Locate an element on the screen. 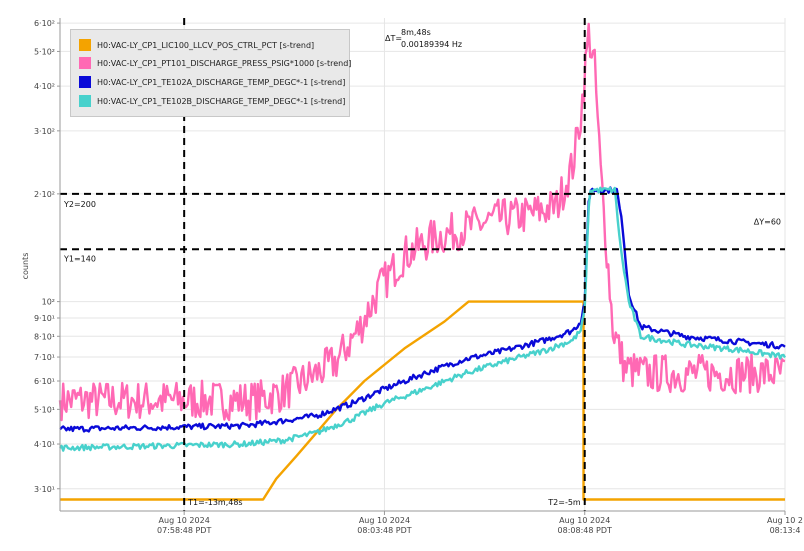 The width and height of the screenshot is (804, 551). x-tick-time: 08:13:4 is located at coordinates (785, 530).